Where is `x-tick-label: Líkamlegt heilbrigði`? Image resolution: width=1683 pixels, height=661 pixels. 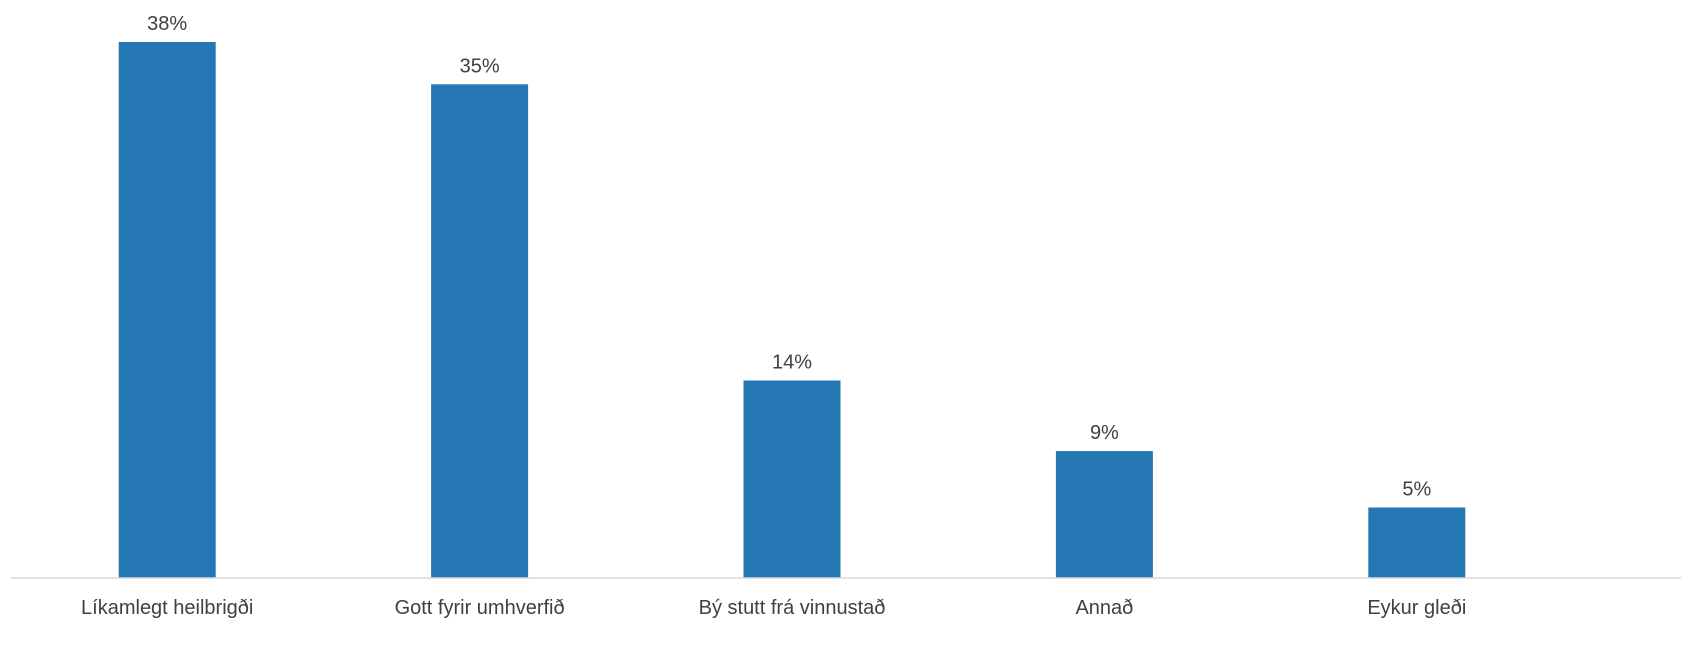
x-tick-label: Líkamlegt heilbrigði is located at coordinates (167, 608).